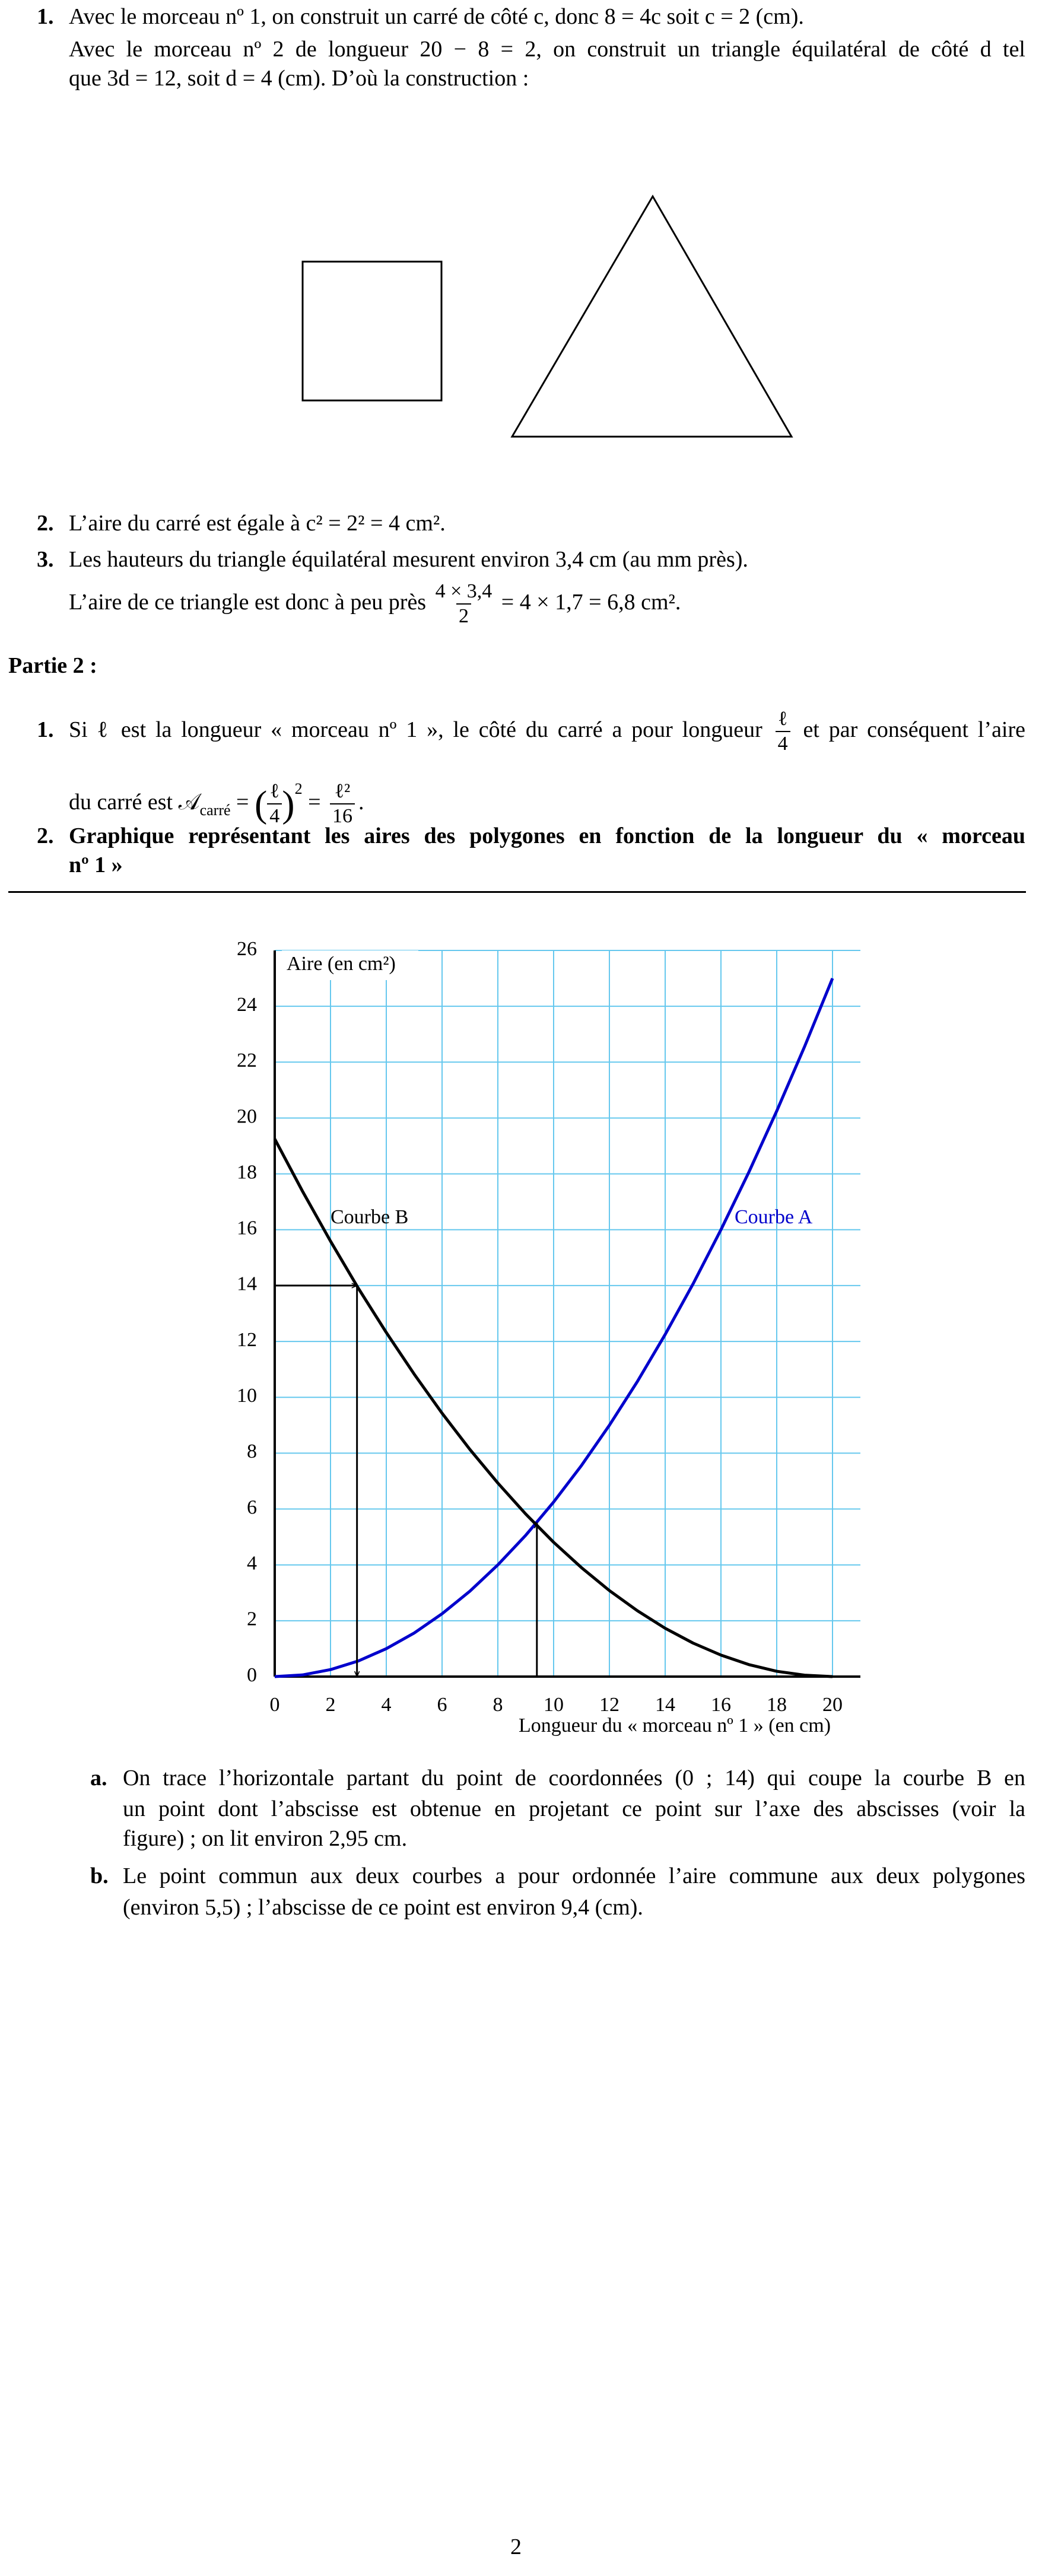  I want to click on y-tick-label: 18, so click(247, 1172).